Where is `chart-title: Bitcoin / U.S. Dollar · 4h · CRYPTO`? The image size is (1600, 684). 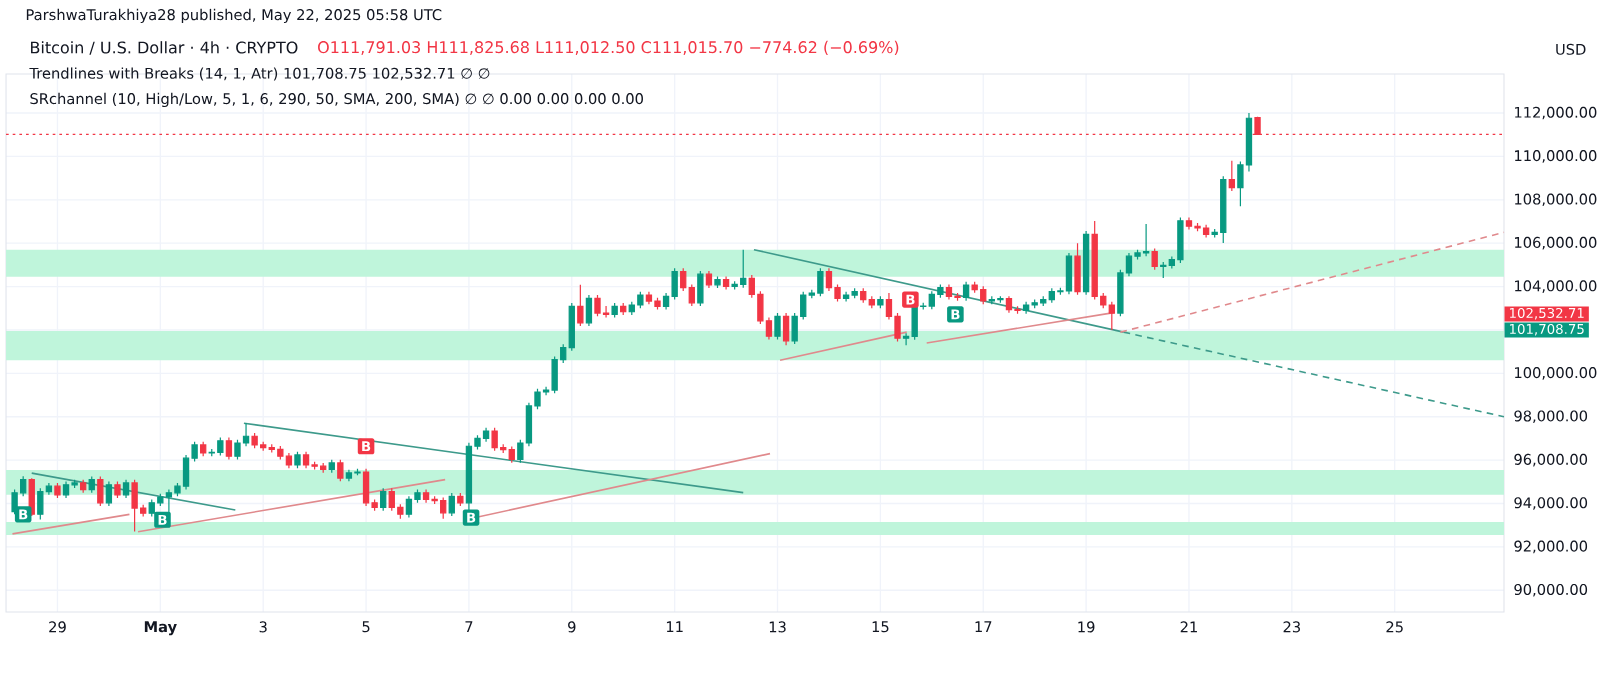
chart-title: Bitcoin / U.S. Dollar · 4h · CRYPTO is located at coordinates (164, 48).